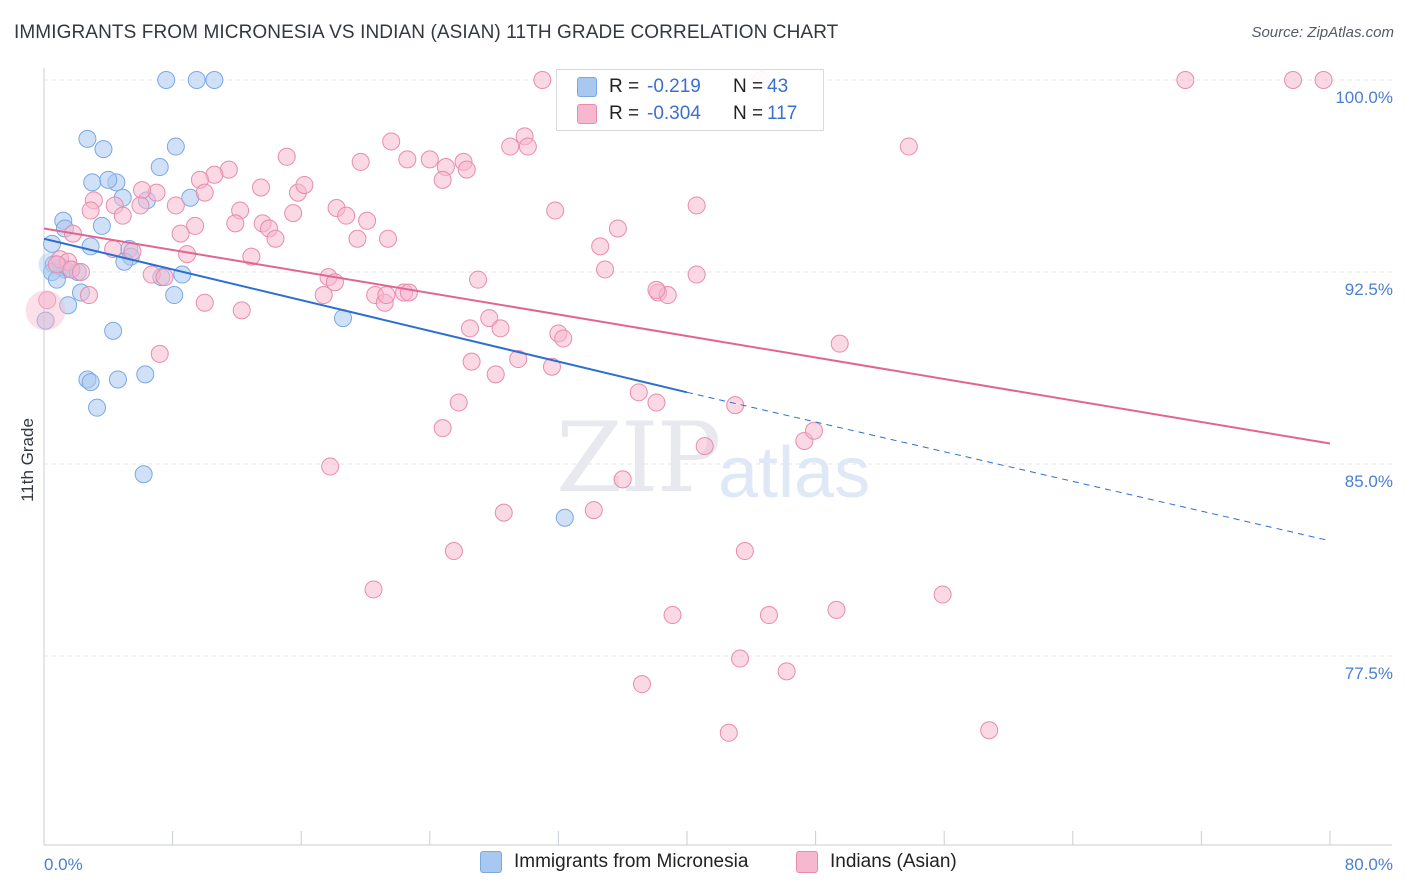  Describe the element at coordinates (674, 113) in the screenshot. I see `legend-r-value: -0.304` at that location.